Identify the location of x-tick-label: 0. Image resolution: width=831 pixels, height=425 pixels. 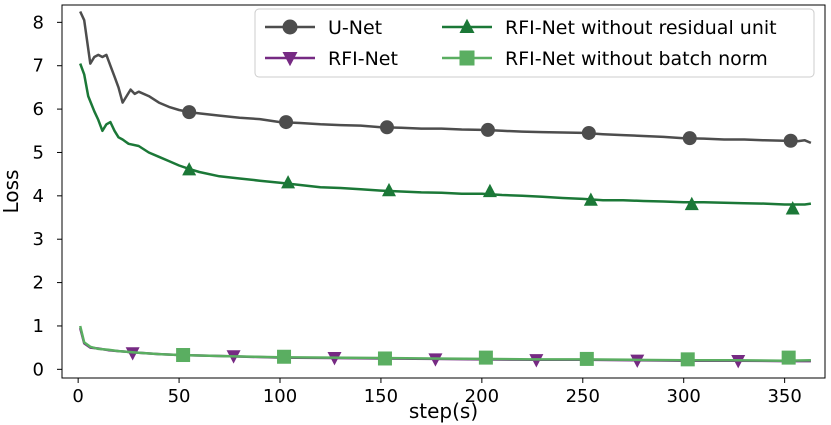
(77, 396).